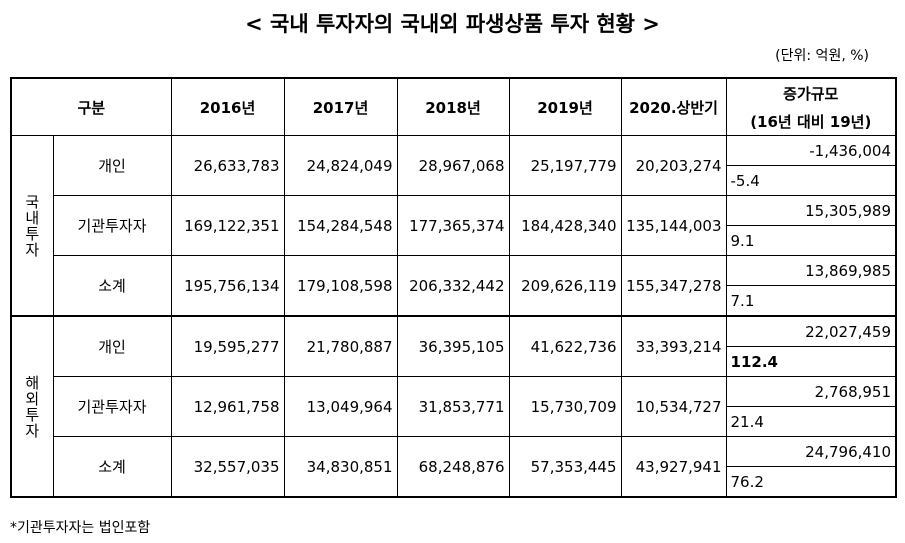  I want to click on table-row: 76.2, so click(454, 482).